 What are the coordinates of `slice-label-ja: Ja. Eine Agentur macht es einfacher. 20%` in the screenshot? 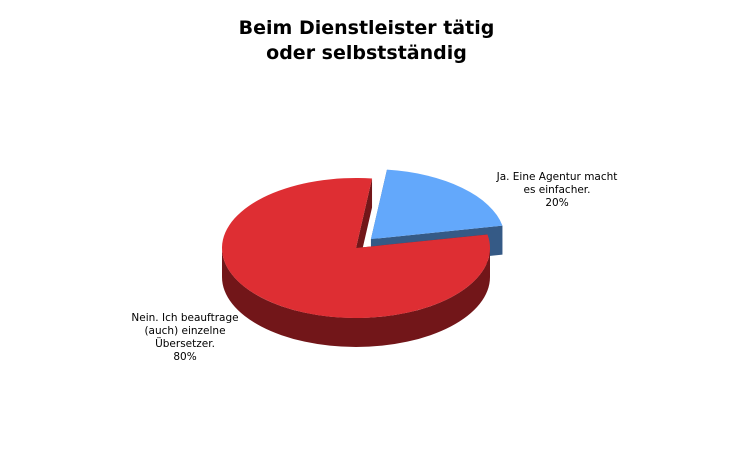 It's located at (557, 190).